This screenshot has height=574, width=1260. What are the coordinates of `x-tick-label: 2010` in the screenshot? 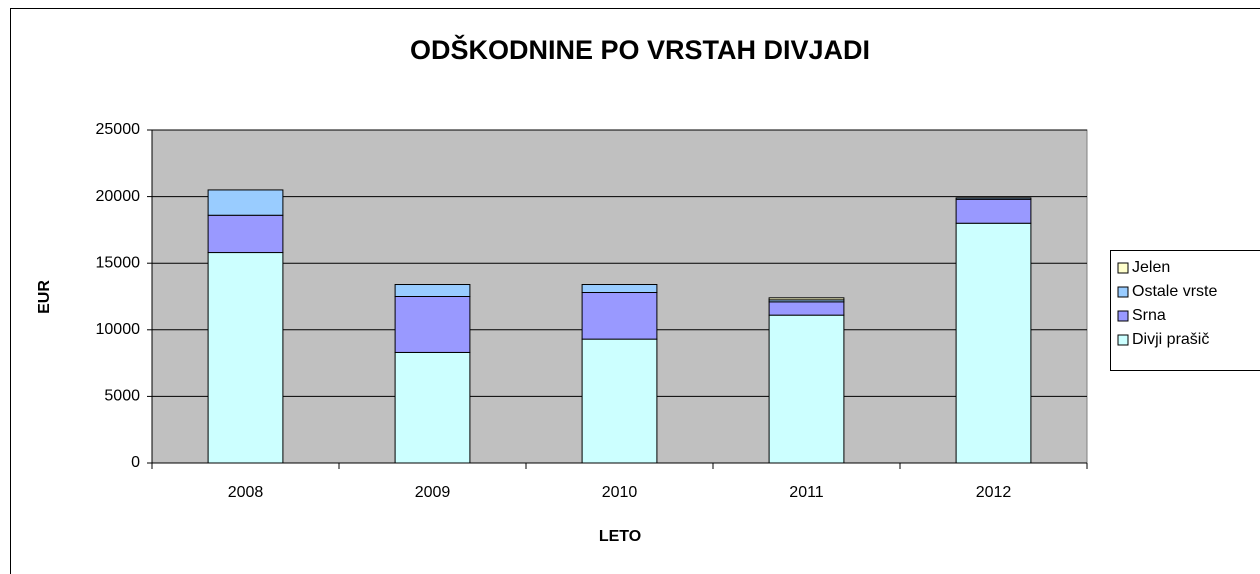 It's located at (620, 492).